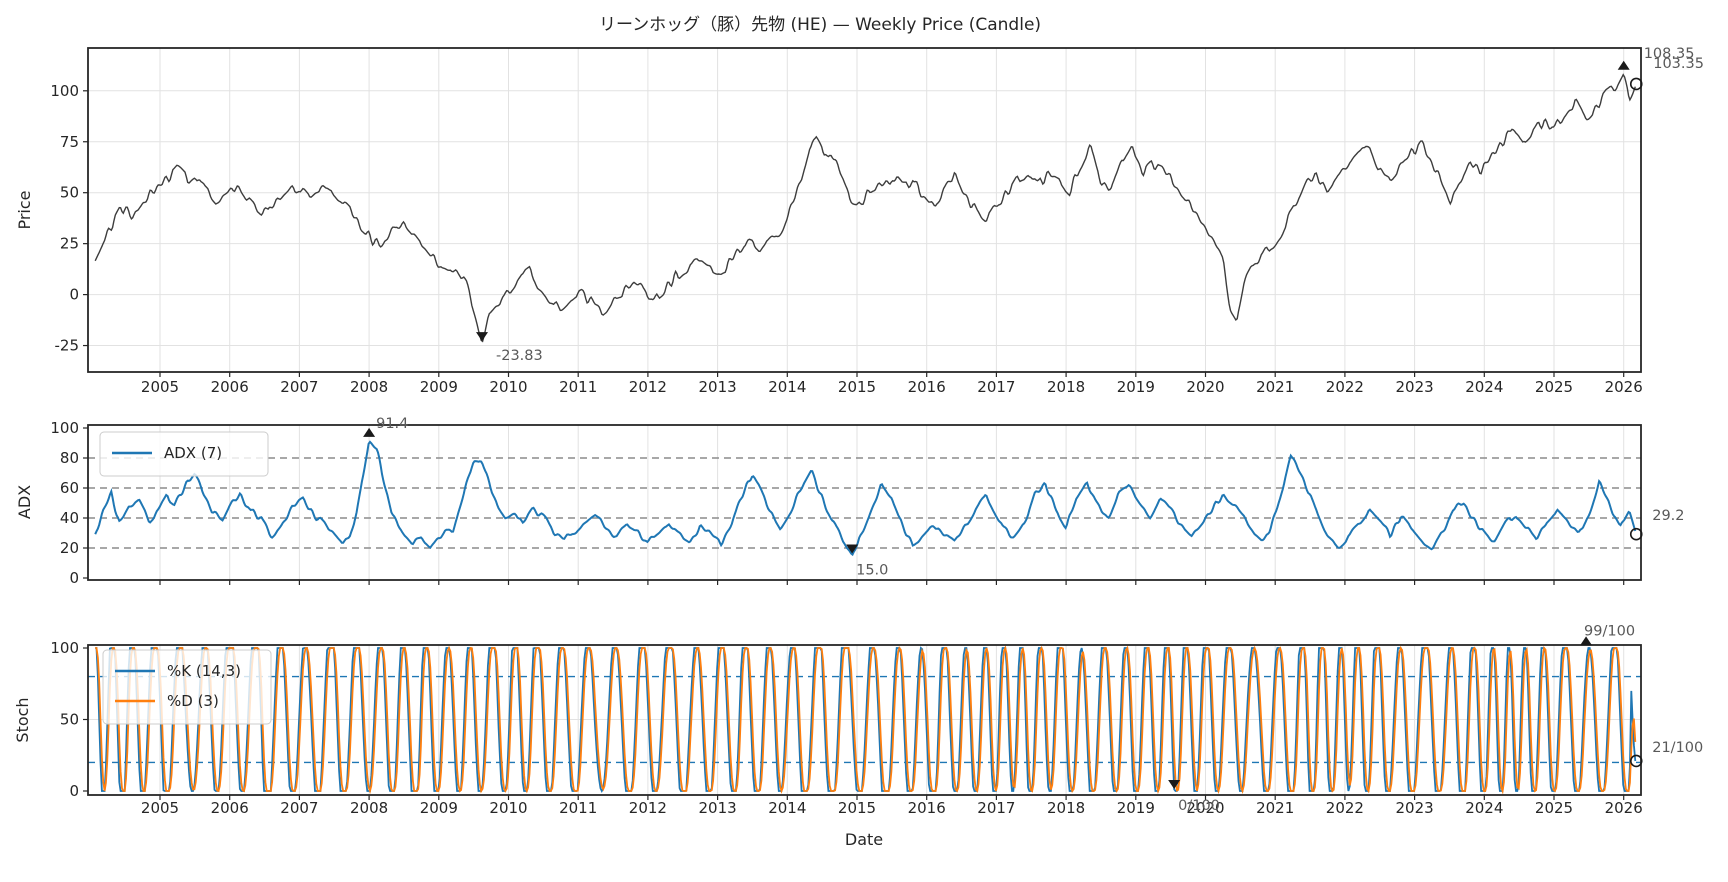  What do you see at coordinates (69, 142) in the screenshot?
I see `y-tick-label: 75` at bounding box center [69, 142].